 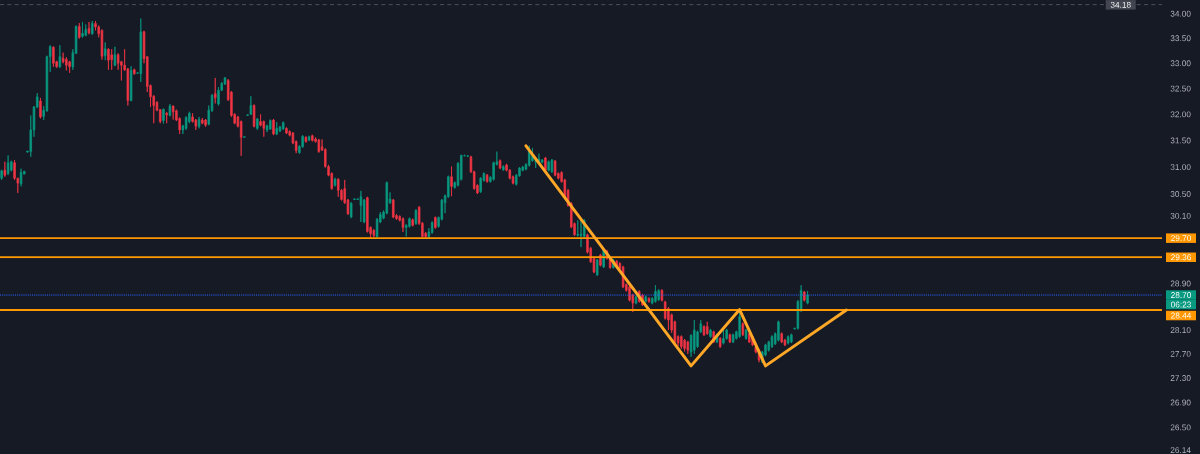 What do you see at coordinates (1180, 402) in the screenshot?
I see `y-tick-label: 26.90` at bounding box center [1180, 402].